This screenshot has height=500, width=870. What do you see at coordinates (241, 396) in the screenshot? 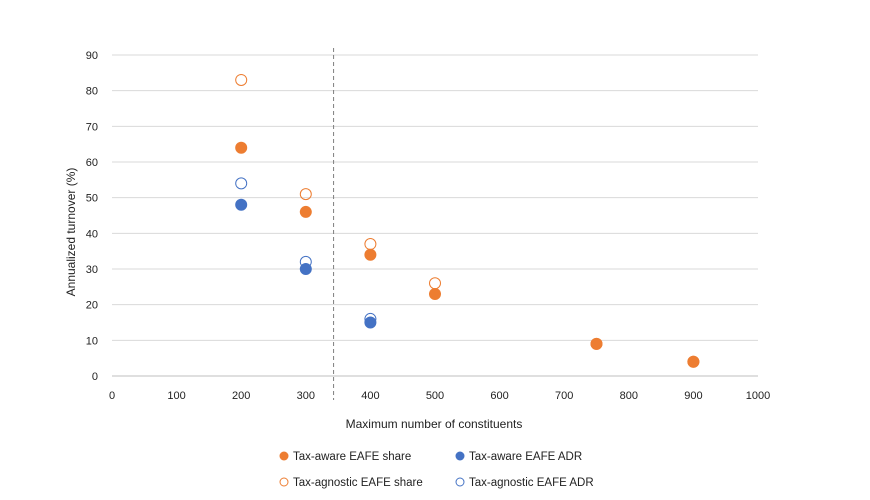
I see `x-tick-label-200: 200` at bounding box center [241, 396].